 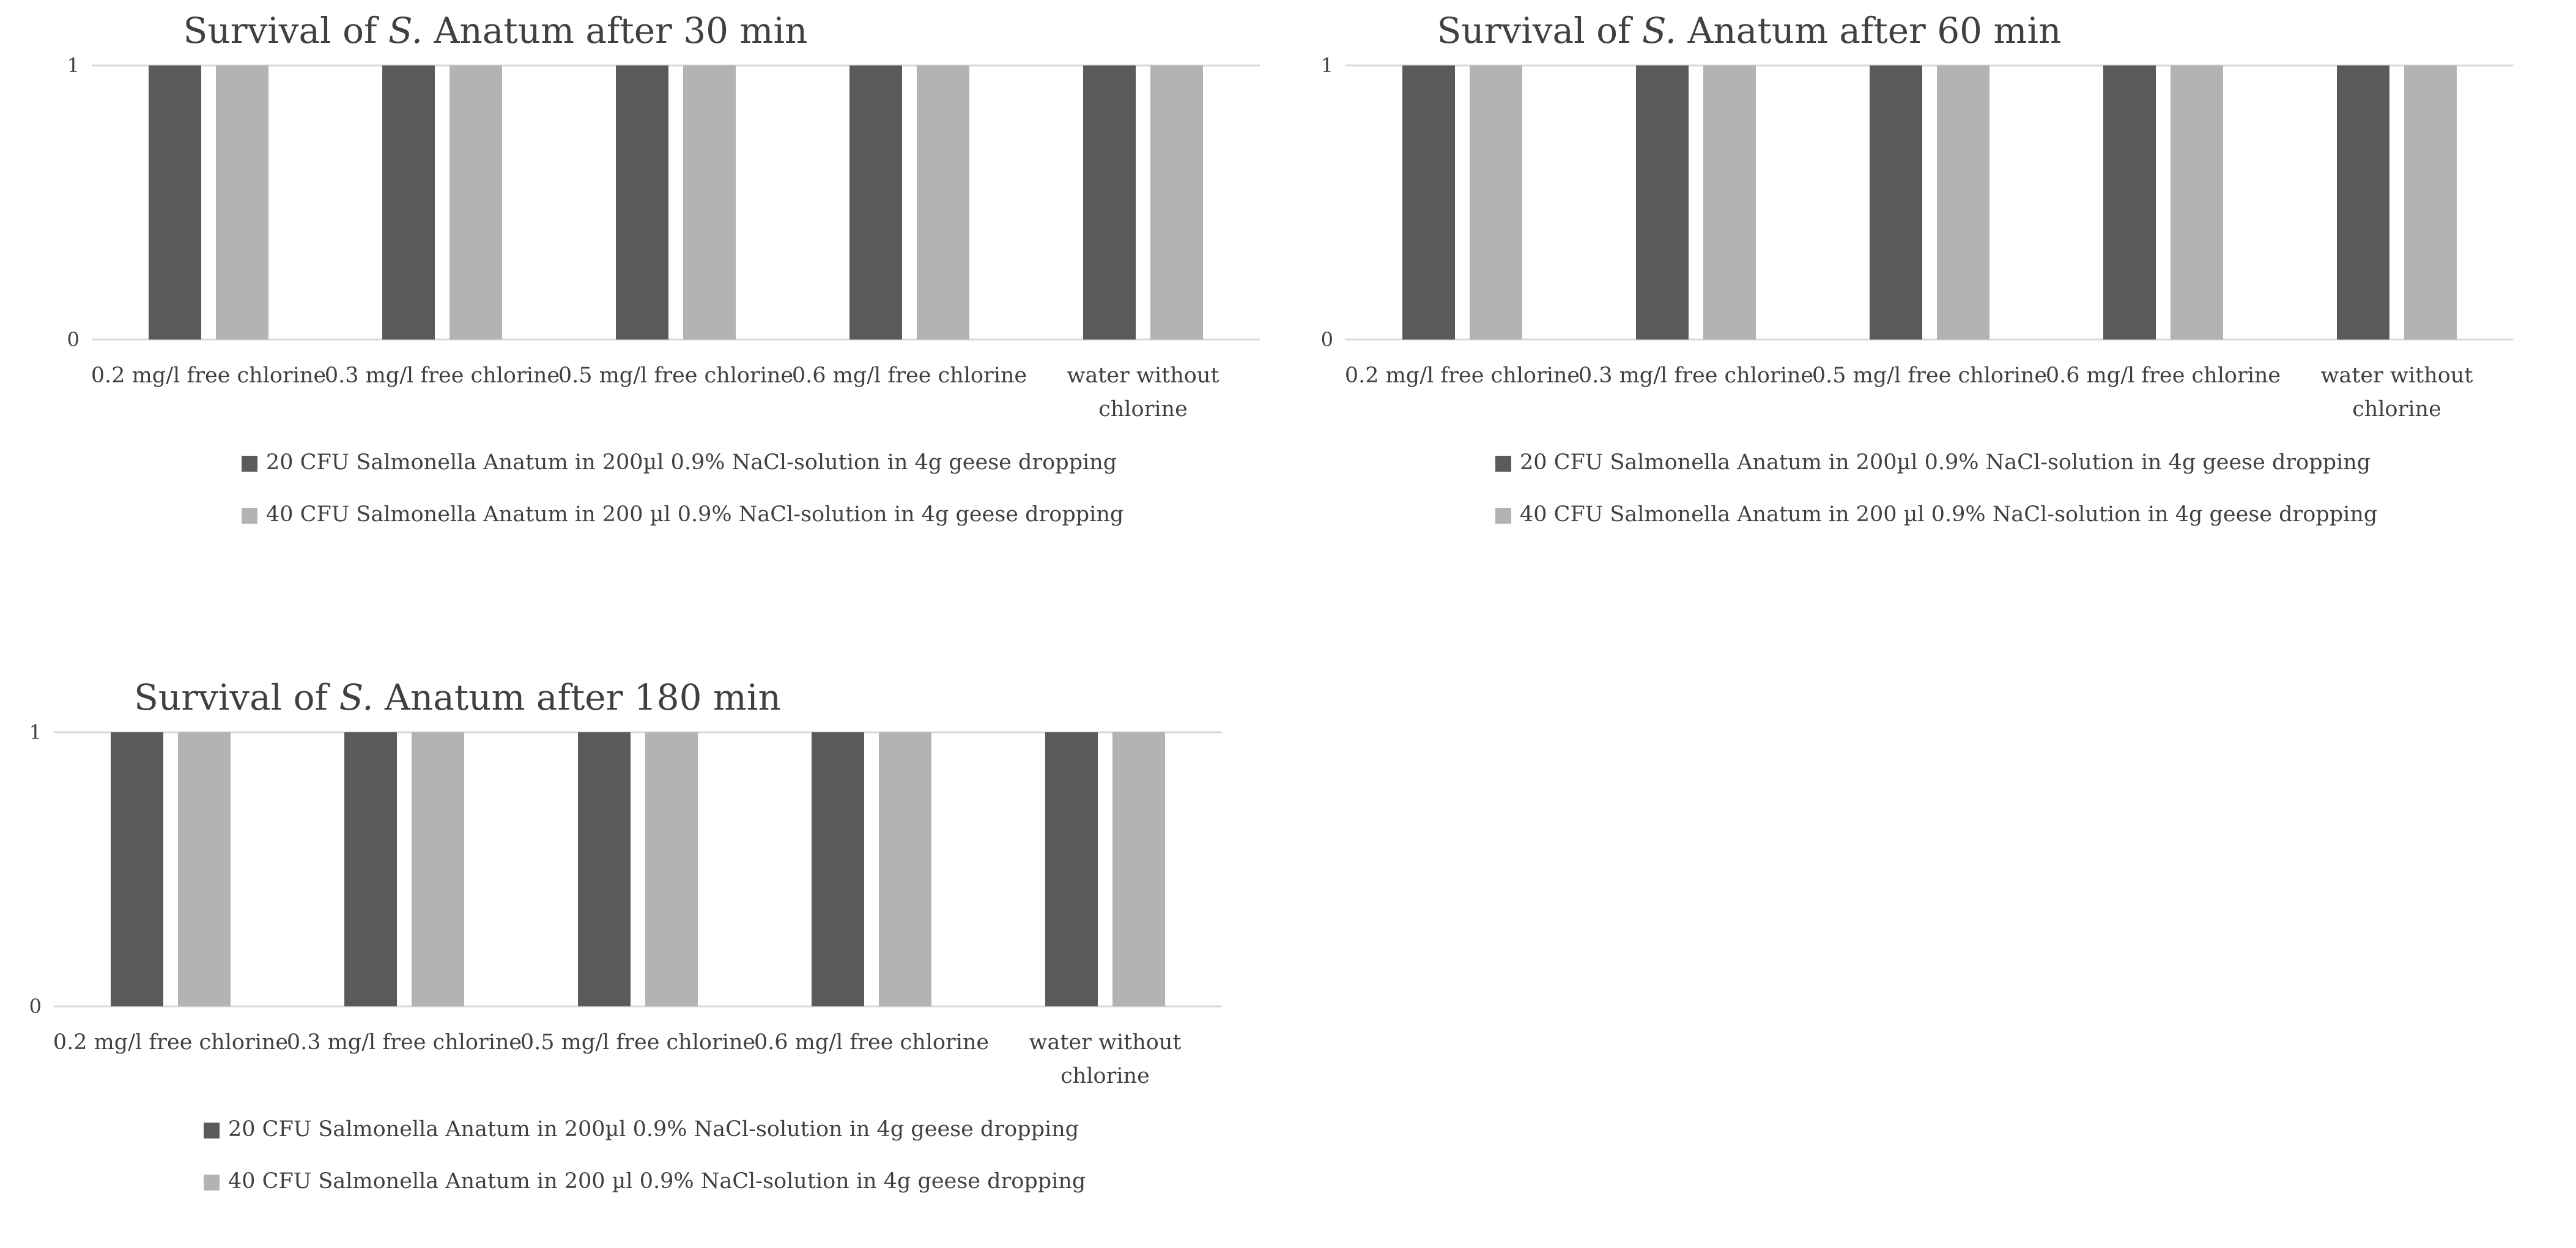 What do you see at coordinates (1868, 30) in the screenshot?
I see `chart-title-suffix: Anatum after 60 min` at bounding box center [1868, 30].